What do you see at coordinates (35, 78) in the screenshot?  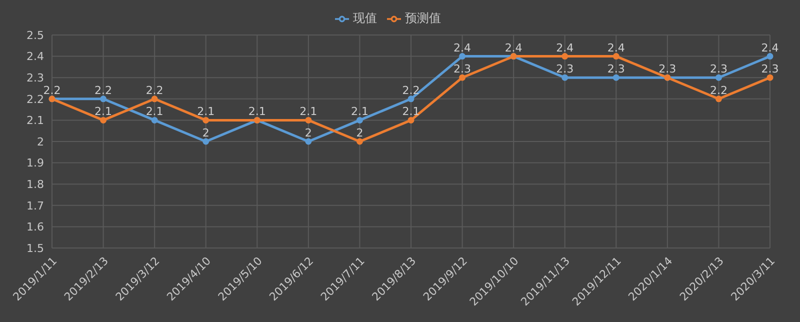 I see `y-tick-label: 2.3` at bounding box center [35, 78].